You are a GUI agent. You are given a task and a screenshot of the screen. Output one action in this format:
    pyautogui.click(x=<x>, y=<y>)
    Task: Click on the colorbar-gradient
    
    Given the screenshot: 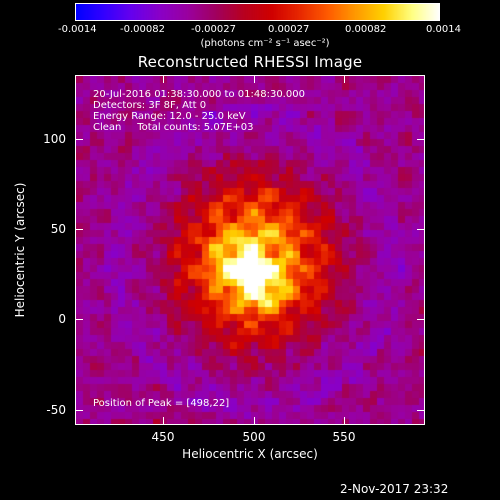 What is the action you would take?
    pyautogui.click(x=257, y=12)
    